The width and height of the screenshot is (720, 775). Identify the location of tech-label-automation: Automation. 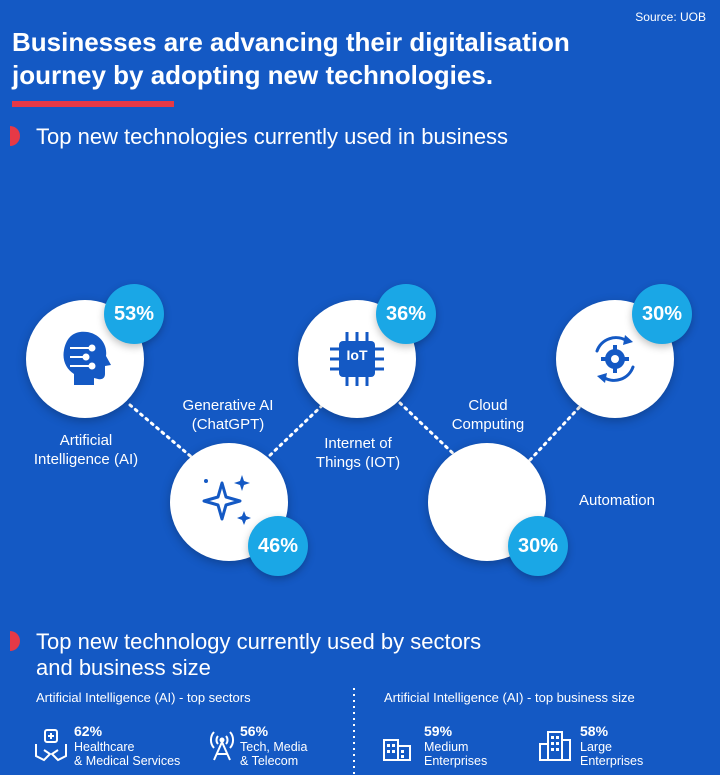
(617, 500).